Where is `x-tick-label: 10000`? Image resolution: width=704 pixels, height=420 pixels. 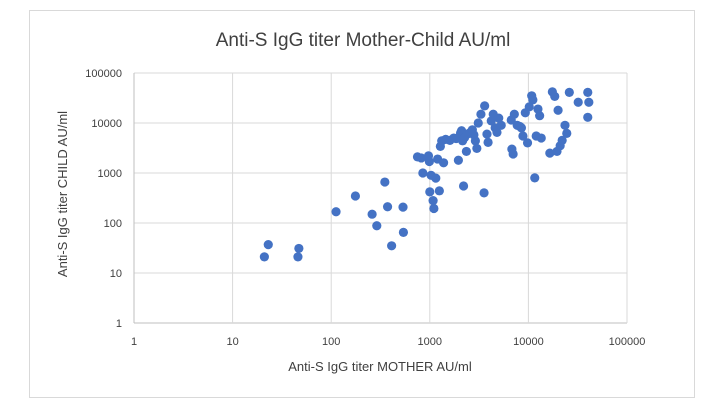
x-tick-label: 10000 is located at coordinates (528, 342).